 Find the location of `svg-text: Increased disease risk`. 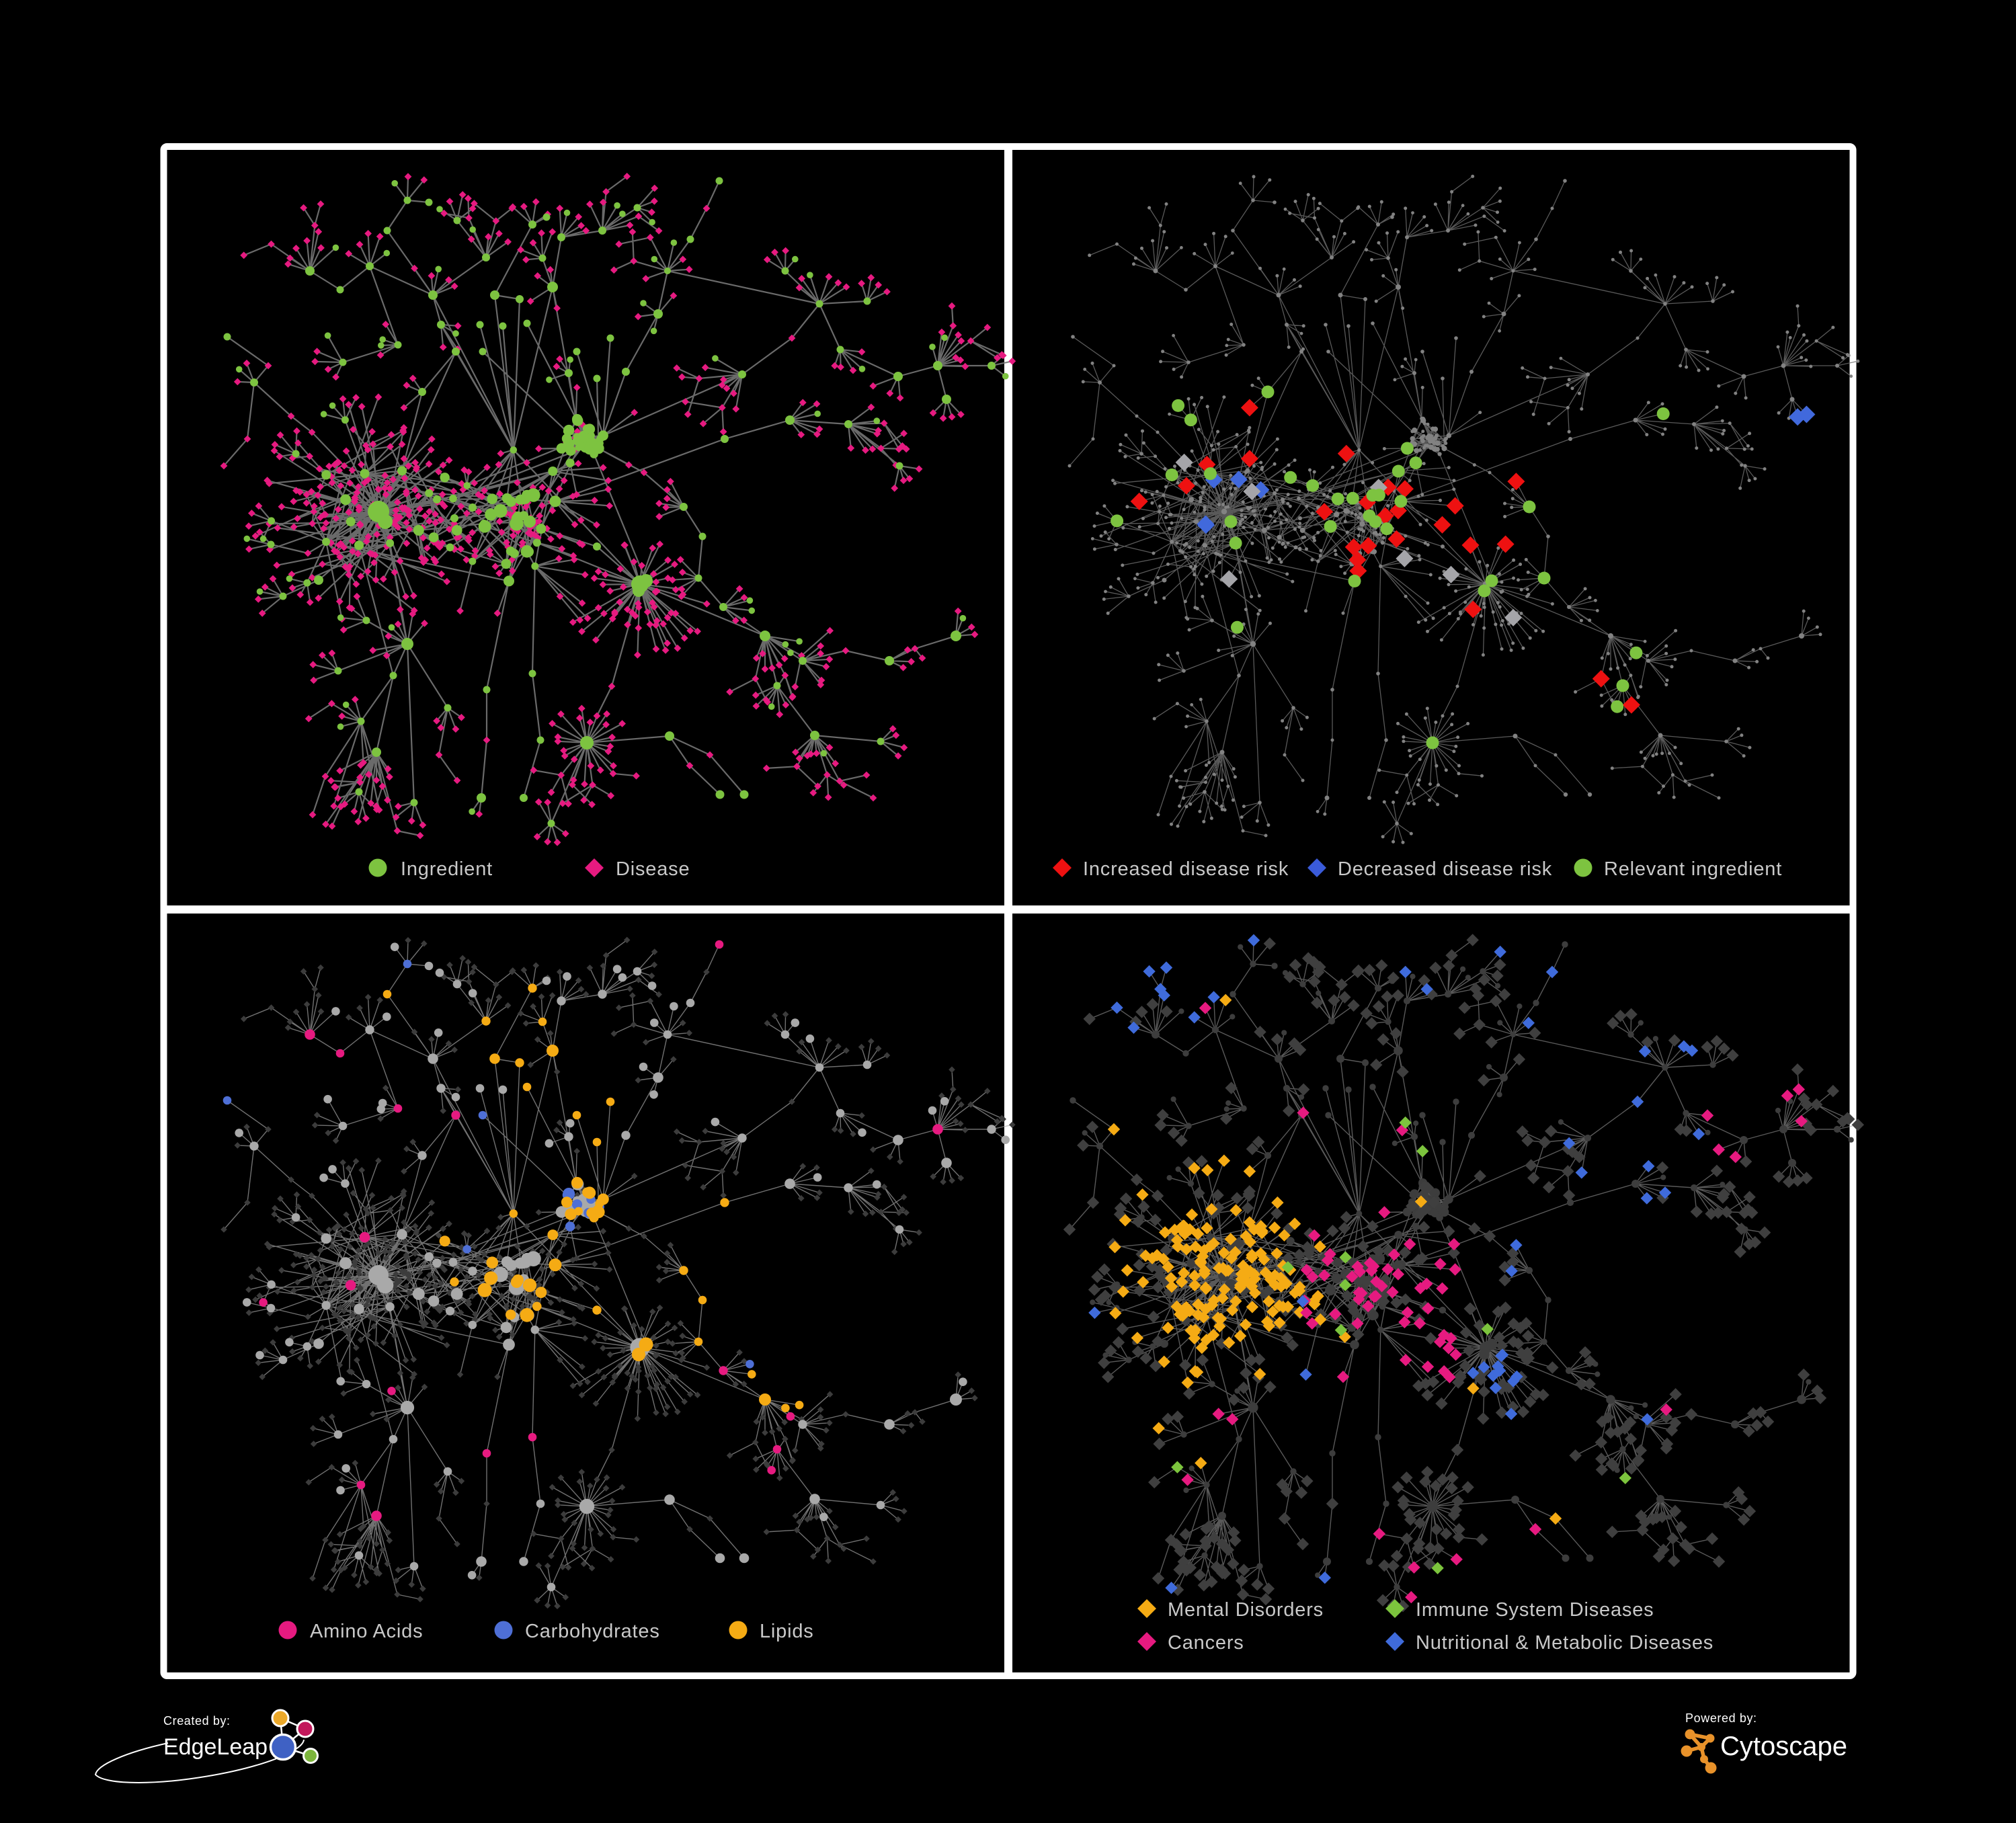

svg-text: Increased disease risk is located at coordinates (1186, 869).